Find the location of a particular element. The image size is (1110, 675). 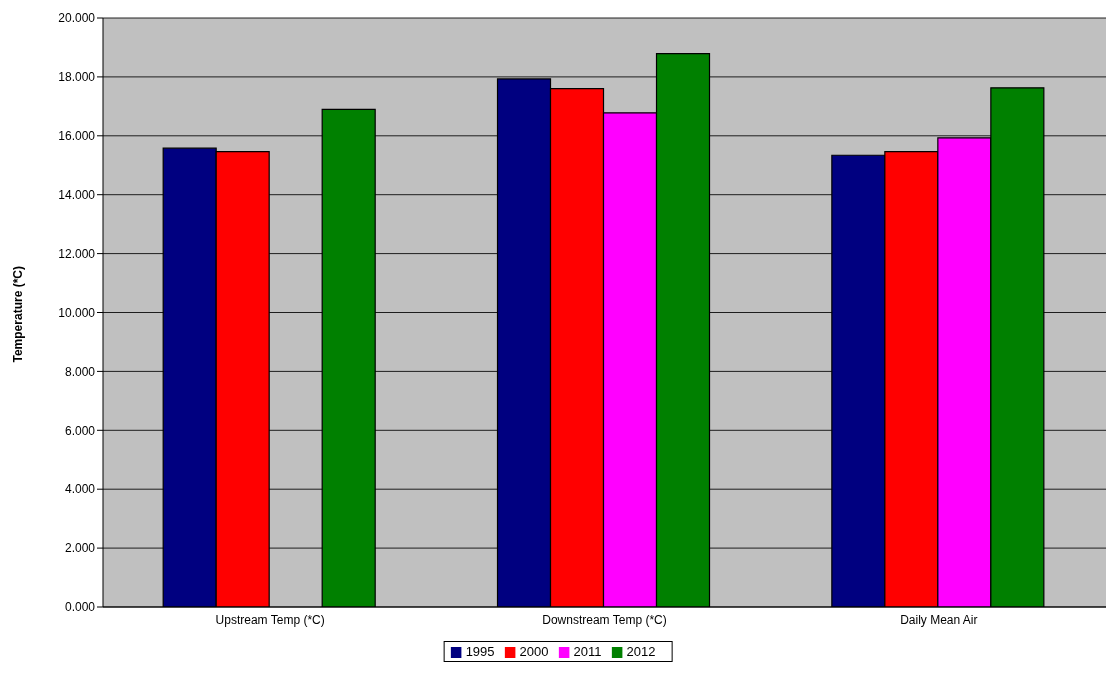

y-tick-label: 16.000 is located at coordinates (77, 136).